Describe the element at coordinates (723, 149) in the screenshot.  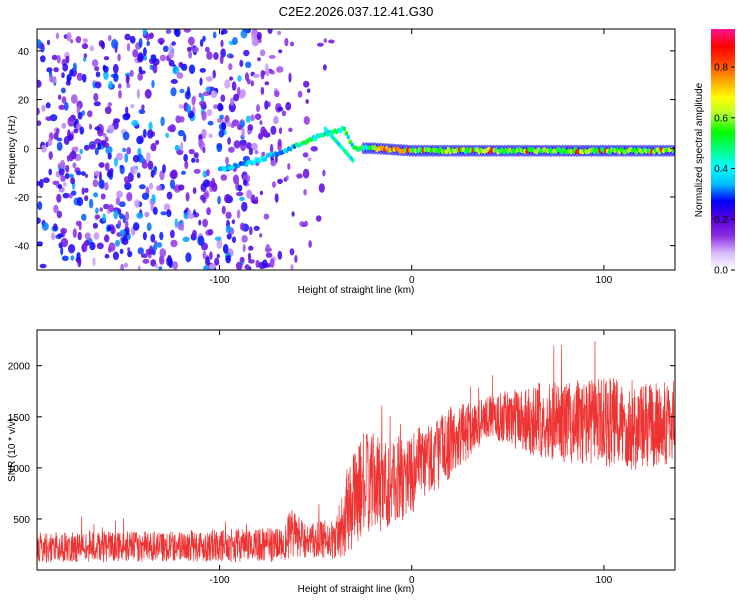
I see `colorbar-gradient` at that location.